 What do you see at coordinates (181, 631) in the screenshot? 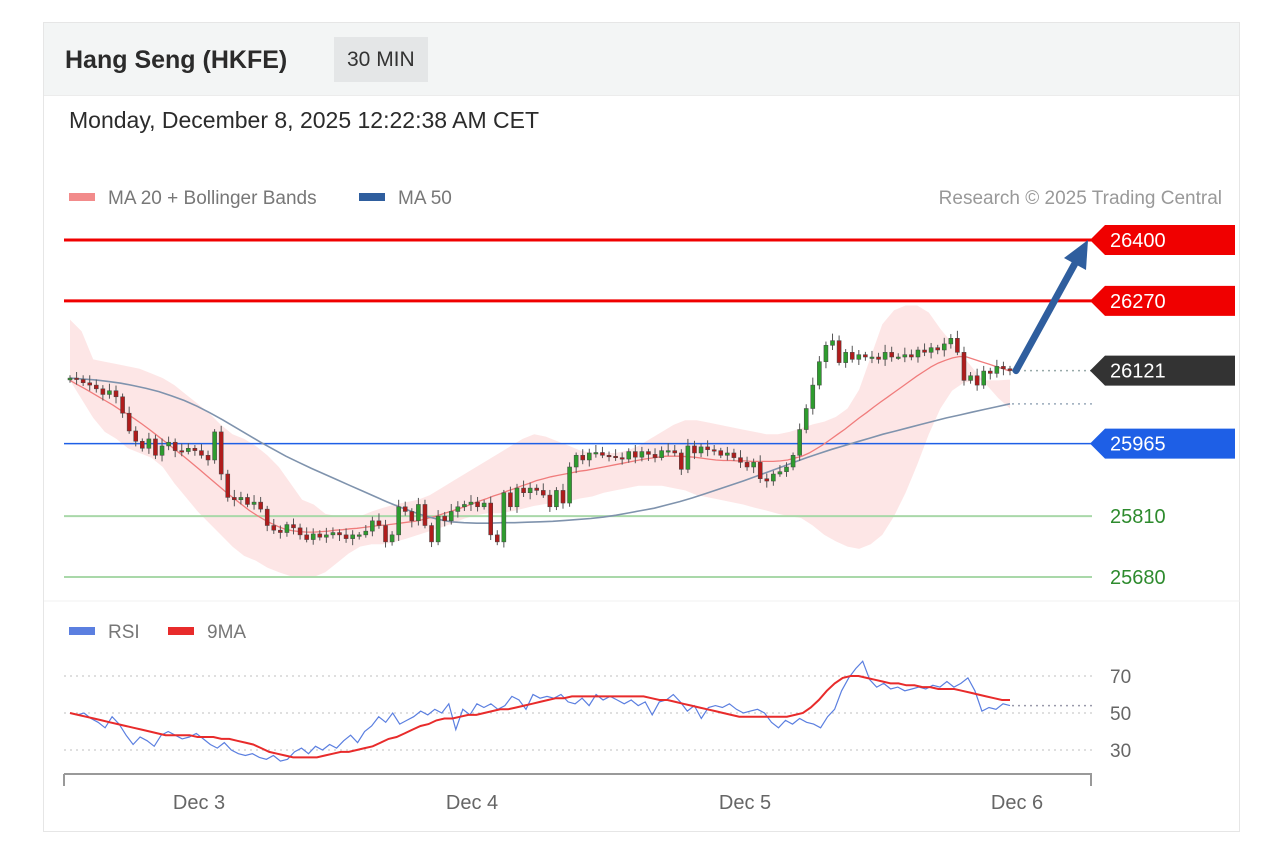
I see `legend-9ma-swatch` at bounding box center [181, 631].